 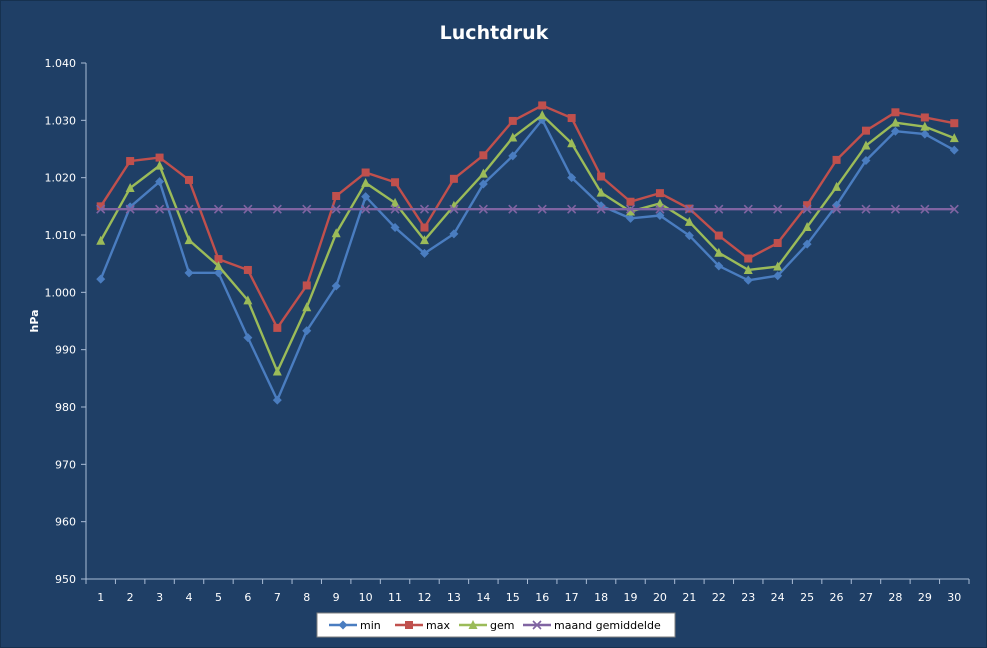 What do you see at coordinates (343, 625) in the screenshot?
I see `legend-min-point` at bounding box center [343, 625].